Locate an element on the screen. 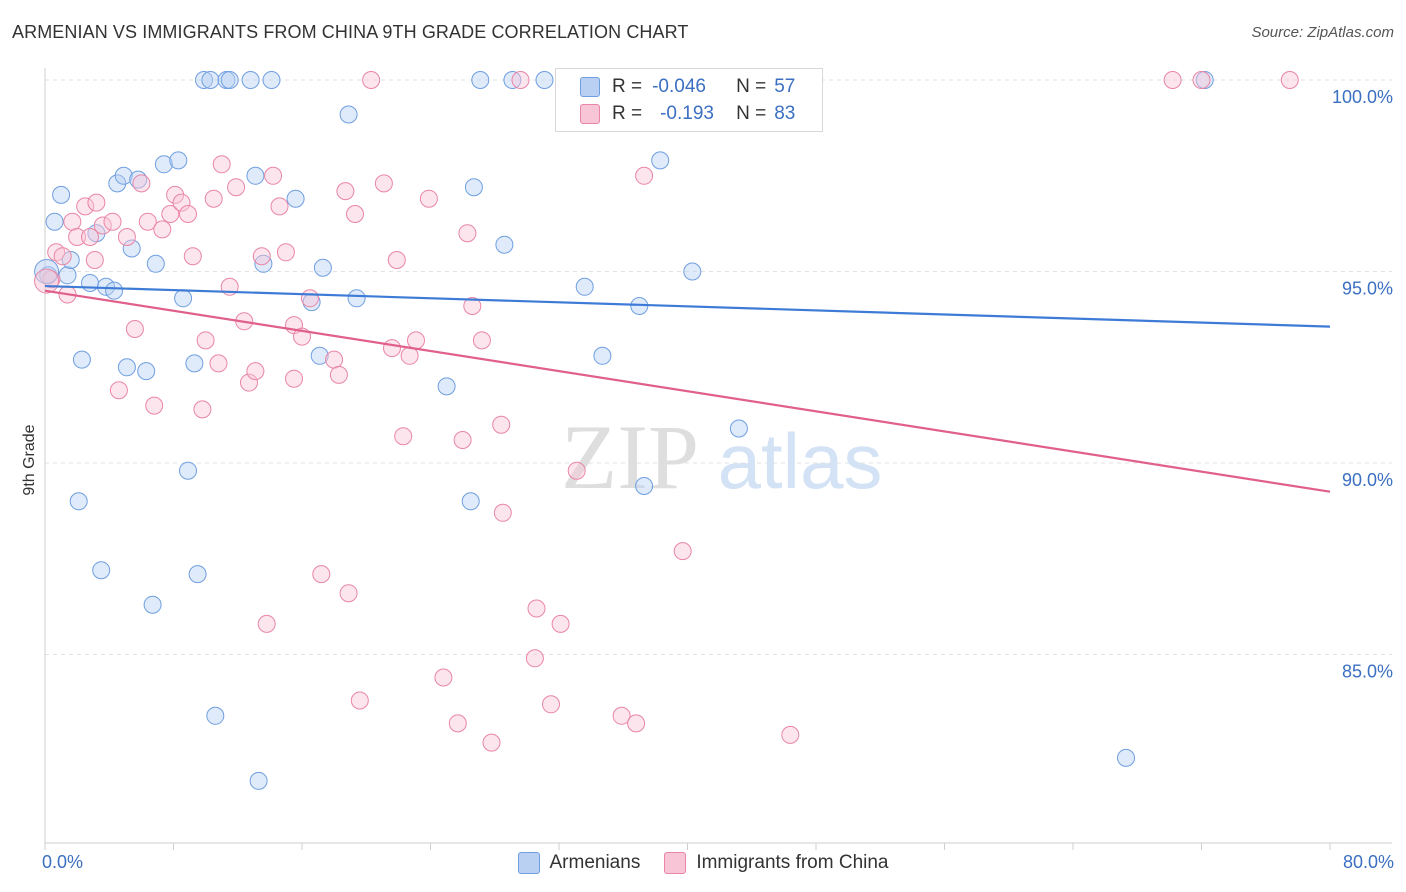 The width and height of the screenshot is (1406, 892). legend-item-china: Immigrants from China is located at coordinates (776, 863).